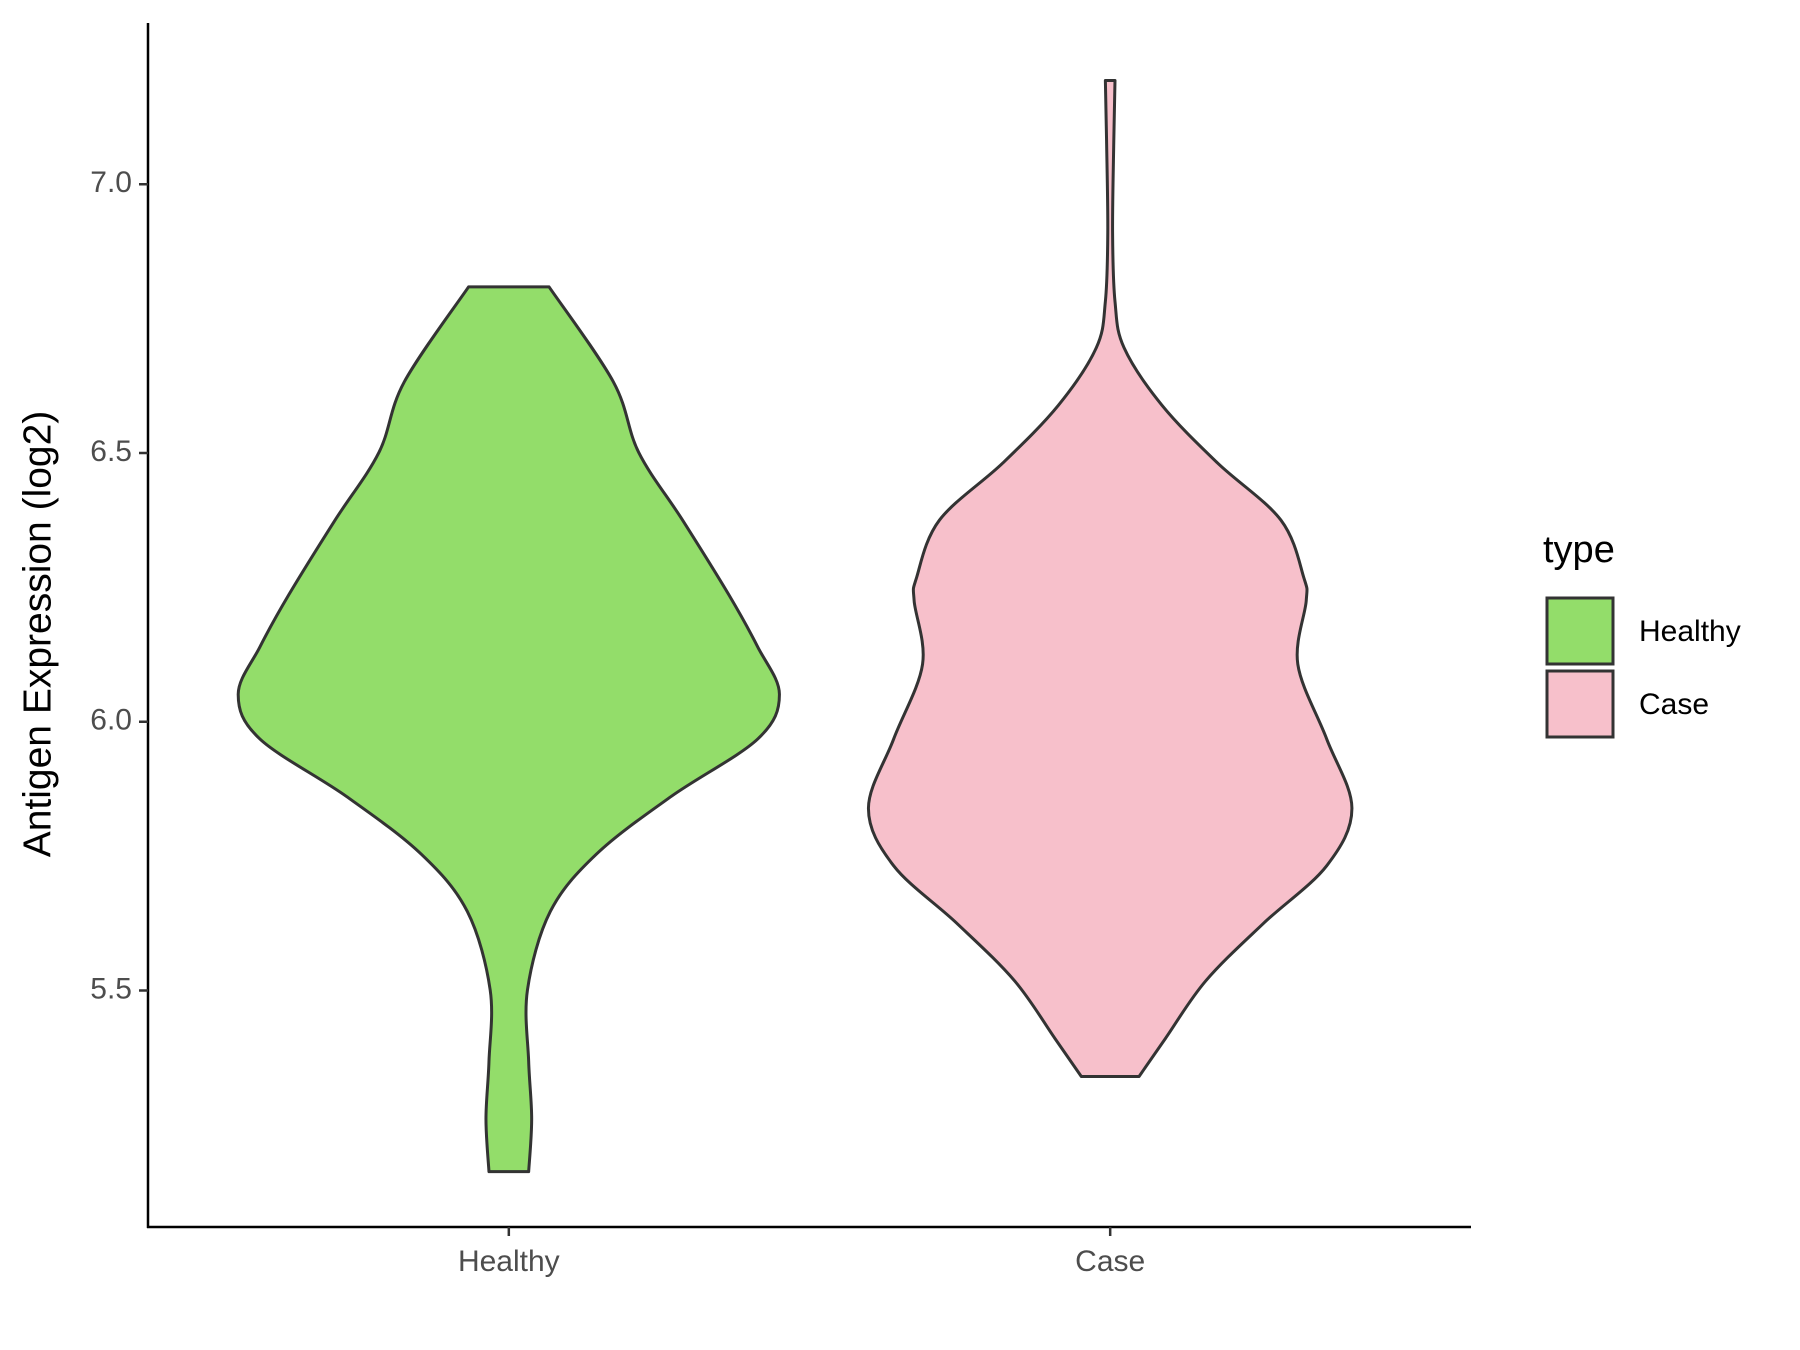 Image resolution: width=1800 pixels, height=1350 pixels. Describe the element at coordinates (111, 720) in the screenshot. I see `y-tick-label: 6.0` at that location.